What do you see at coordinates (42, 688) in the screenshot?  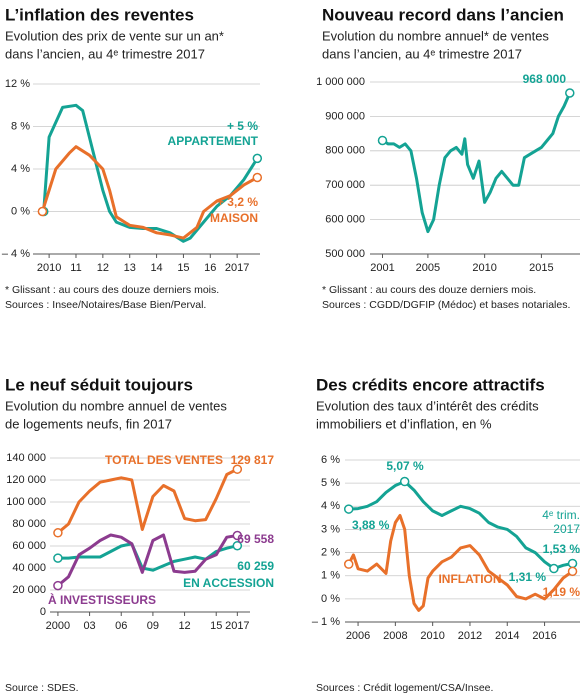 I see `chart-note: Source : SDES.` at bounding box center [42, 688].